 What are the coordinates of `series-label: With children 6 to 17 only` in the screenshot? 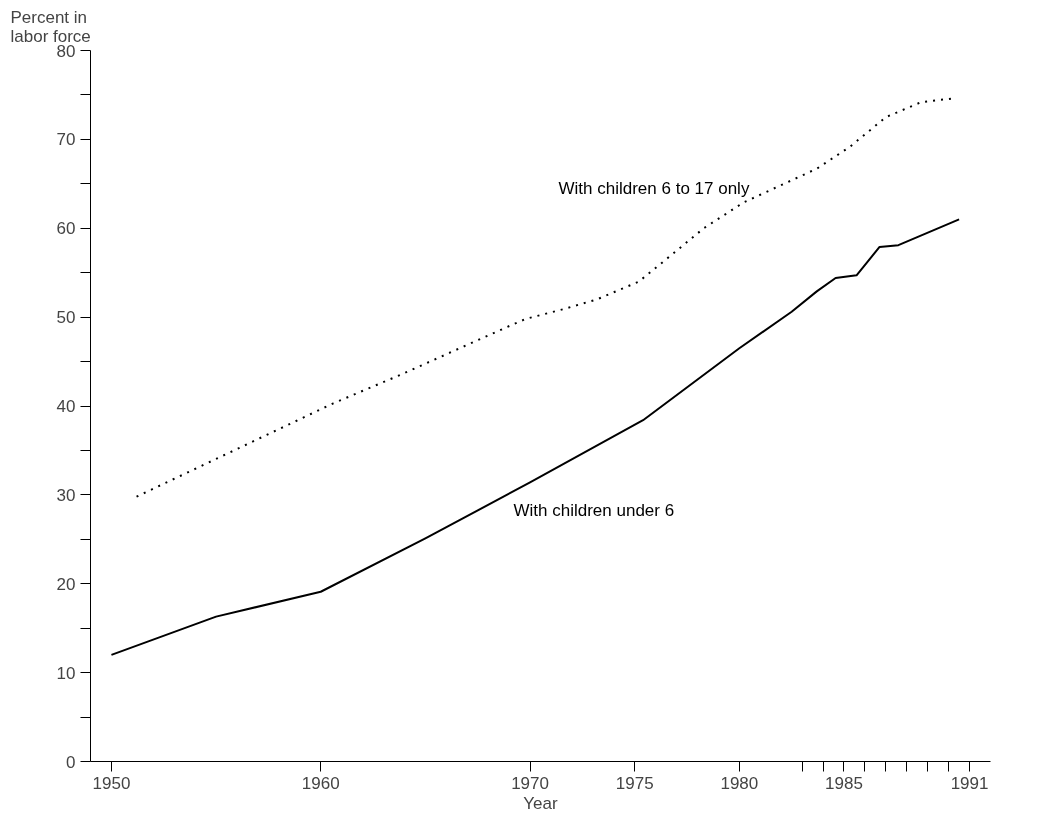 It's located at (654, 188).